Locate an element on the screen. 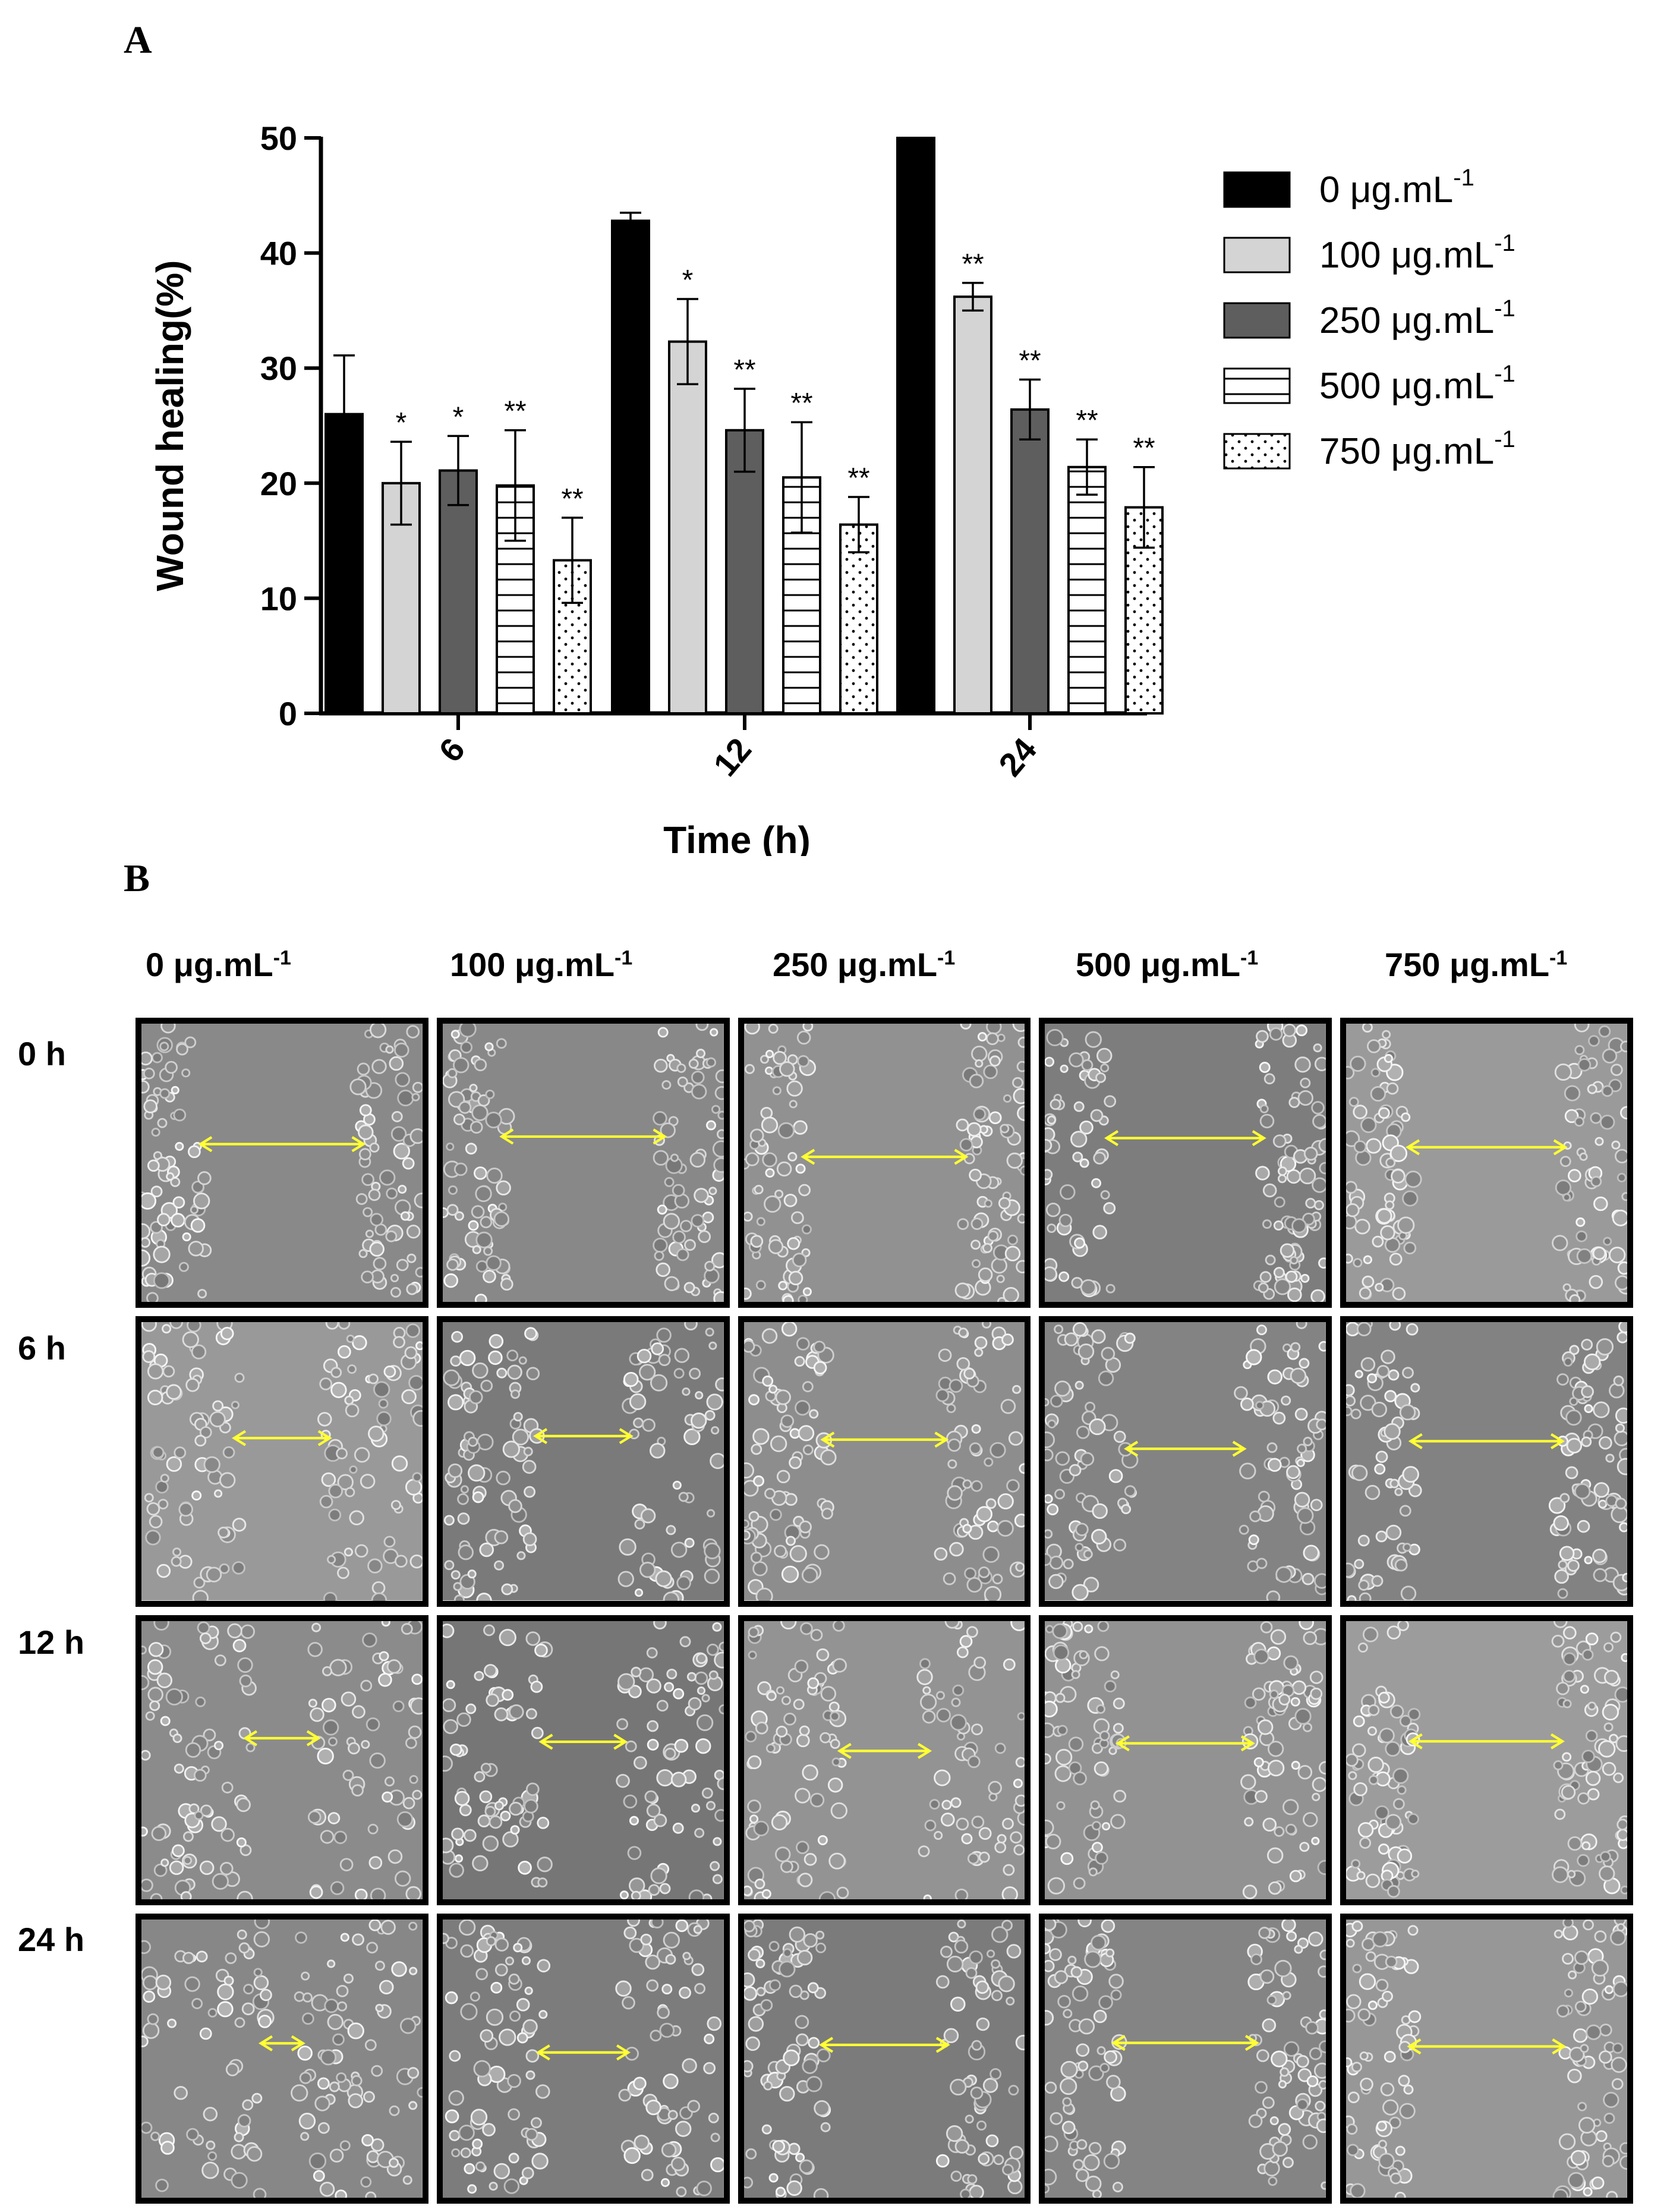 The width and height of the screenshot is (1667, 2212). column-header: 500 μg.mL-1 is located at coordinates (1167, 964).